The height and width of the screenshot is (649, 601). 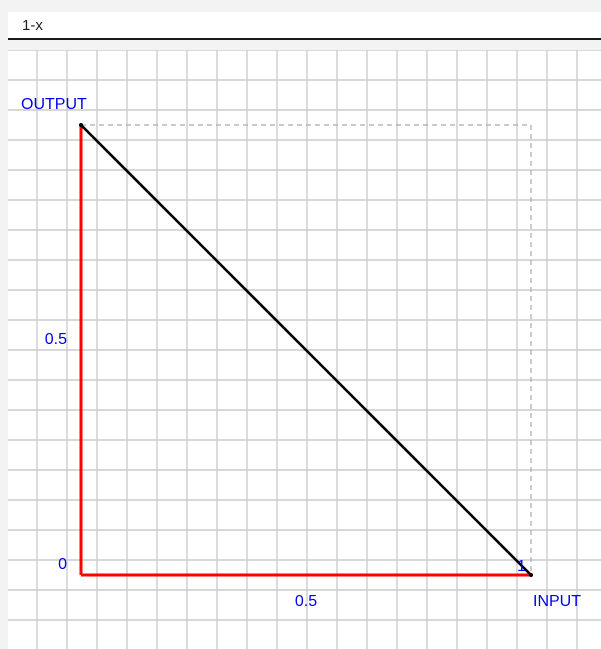 What do you see at coordinates (557, 601) in the screenshot?
I see `x-axis-label: INPUT` at bounding box center [557, 601].